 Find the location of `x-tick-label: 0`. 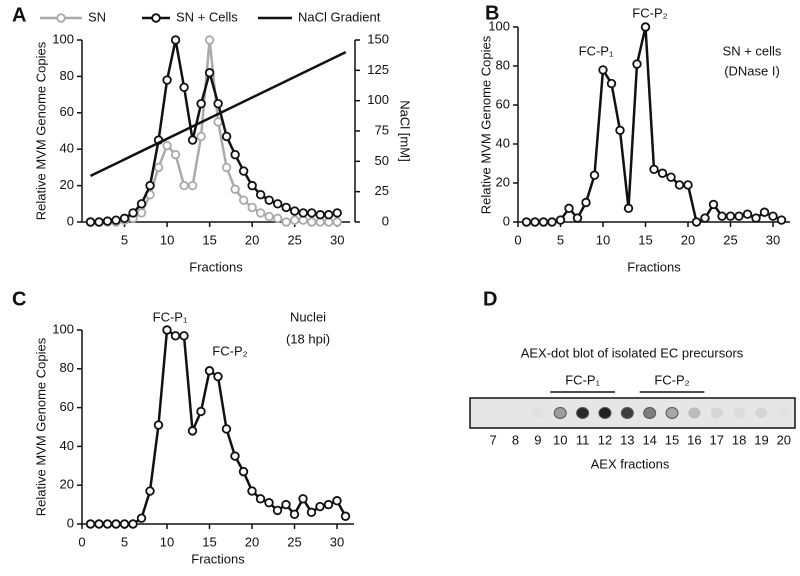

x-tick-label: 0 is located at coordinates (517, 239).